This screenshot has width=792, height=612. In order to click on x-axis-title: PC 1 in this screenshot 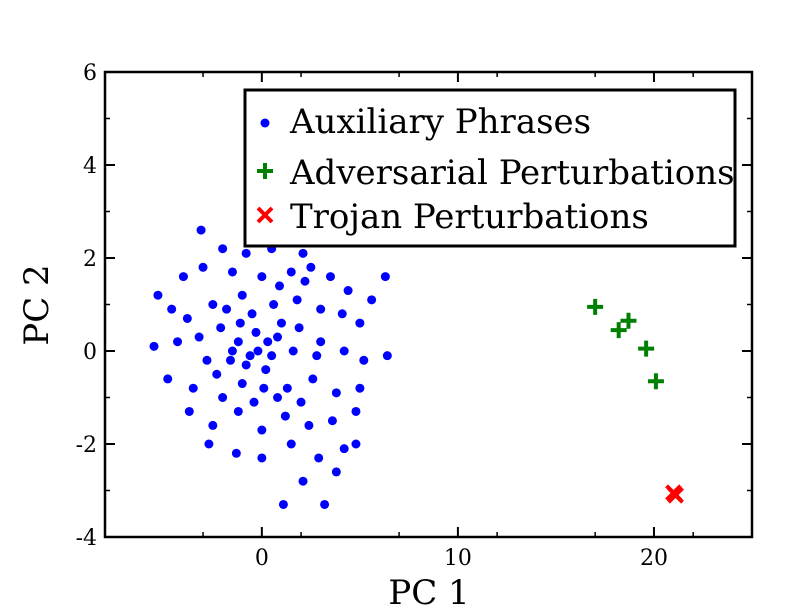, I will do `click(428, 592)`.